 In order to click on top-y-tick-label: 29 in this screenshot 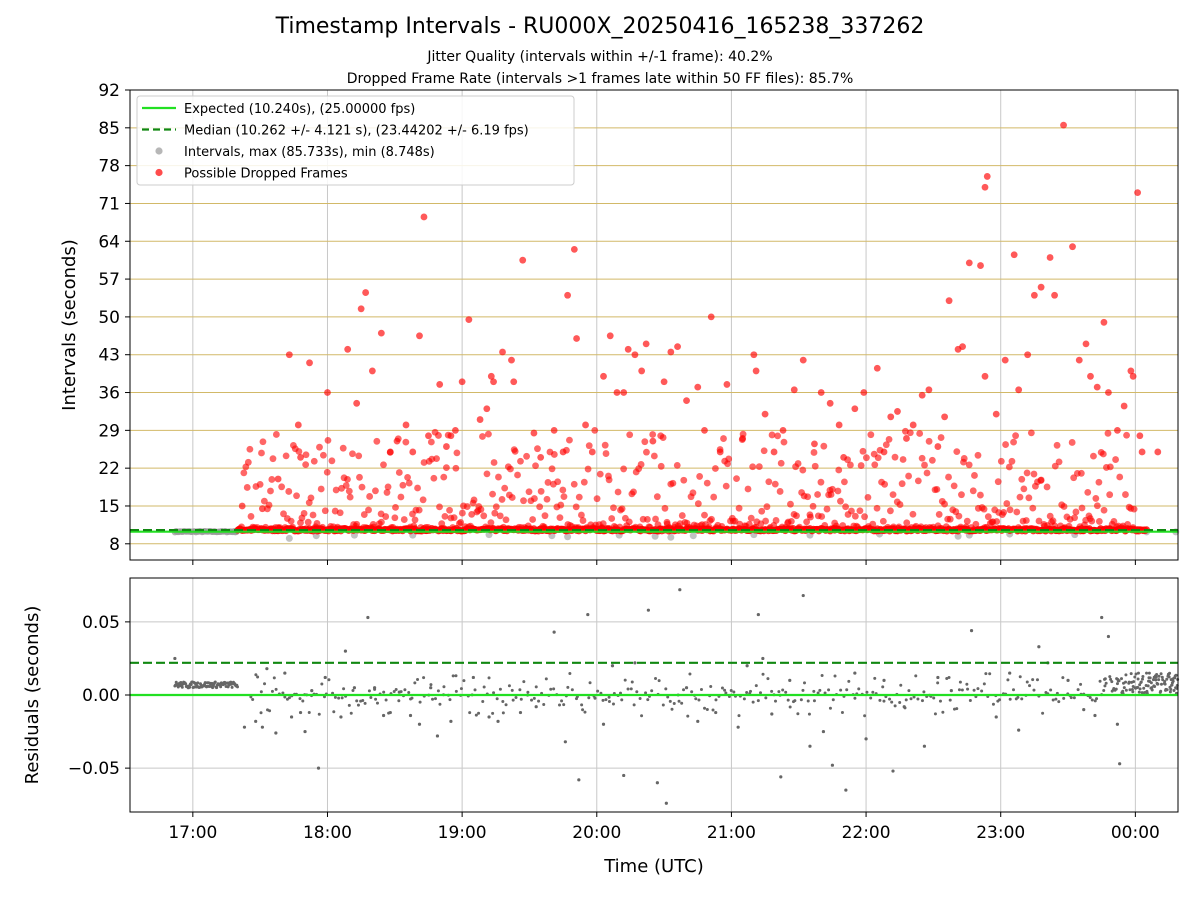, I will do `click(109, 431)`.